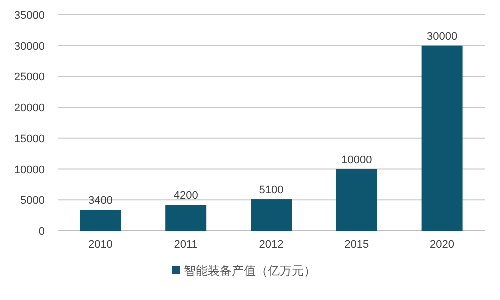  Describe the element at coordinates (357, 245) in the screenshot. I see `x-tick-label: 2015` at that location.